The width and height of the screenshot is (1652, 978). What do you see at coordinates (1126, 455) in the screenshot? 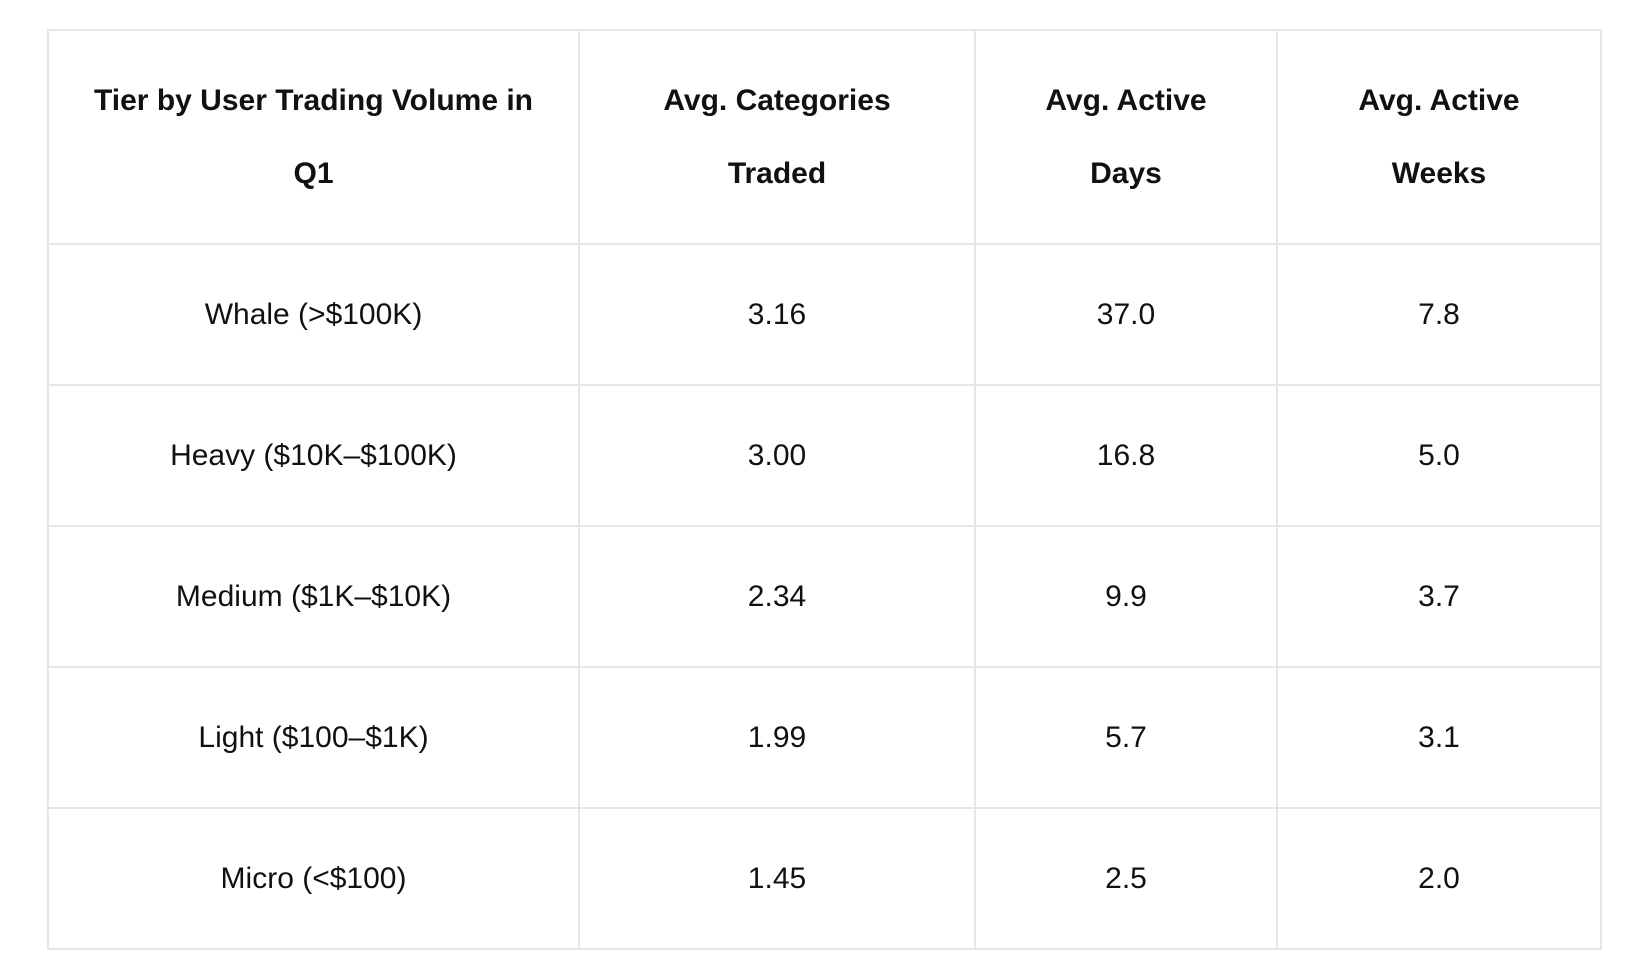
I see `value-cell: 16.8` at bounding box center [1126, 455].